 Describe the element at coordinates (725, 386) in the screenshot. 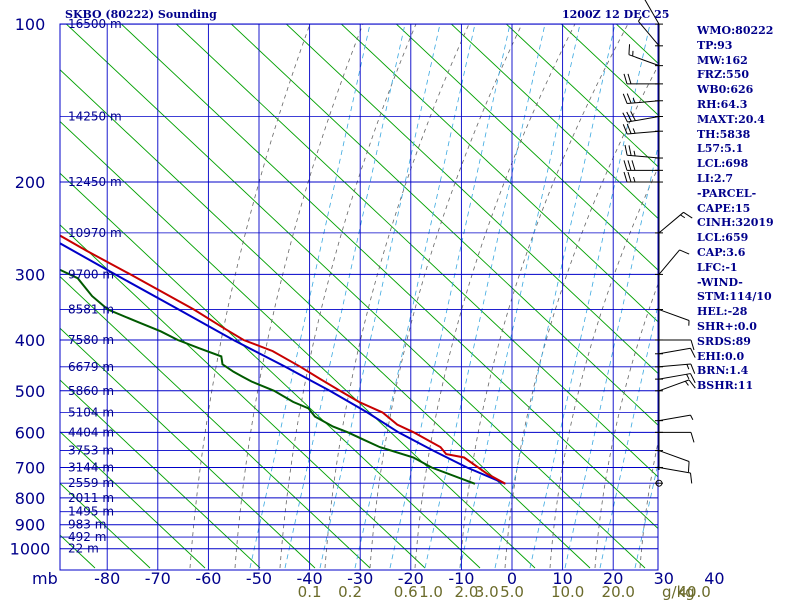

I see `index-item: BSHR:11` at that location.